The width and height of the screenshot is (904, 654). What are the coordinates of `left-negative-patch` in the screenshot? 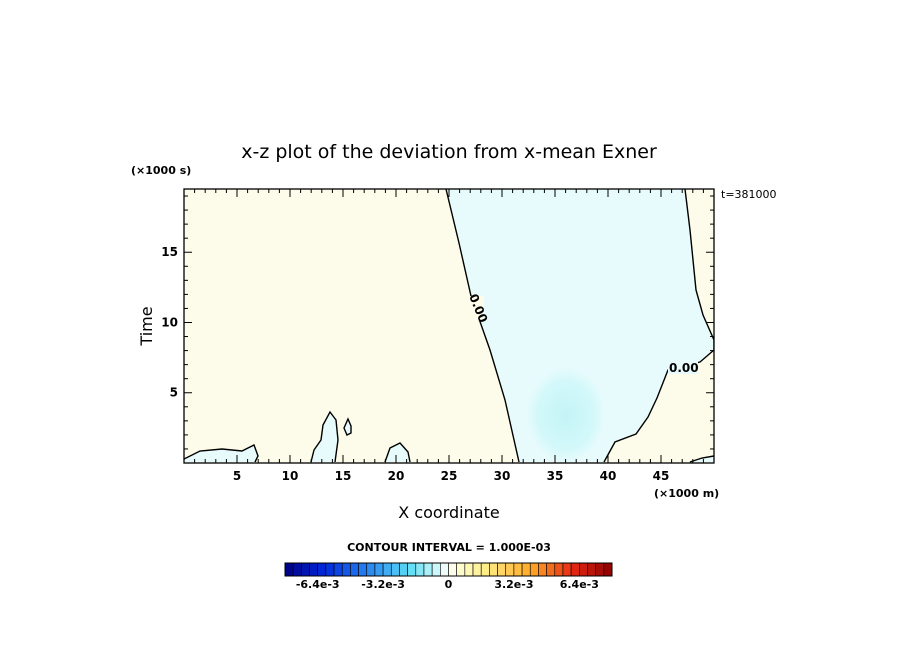 It's located at (221, 453).